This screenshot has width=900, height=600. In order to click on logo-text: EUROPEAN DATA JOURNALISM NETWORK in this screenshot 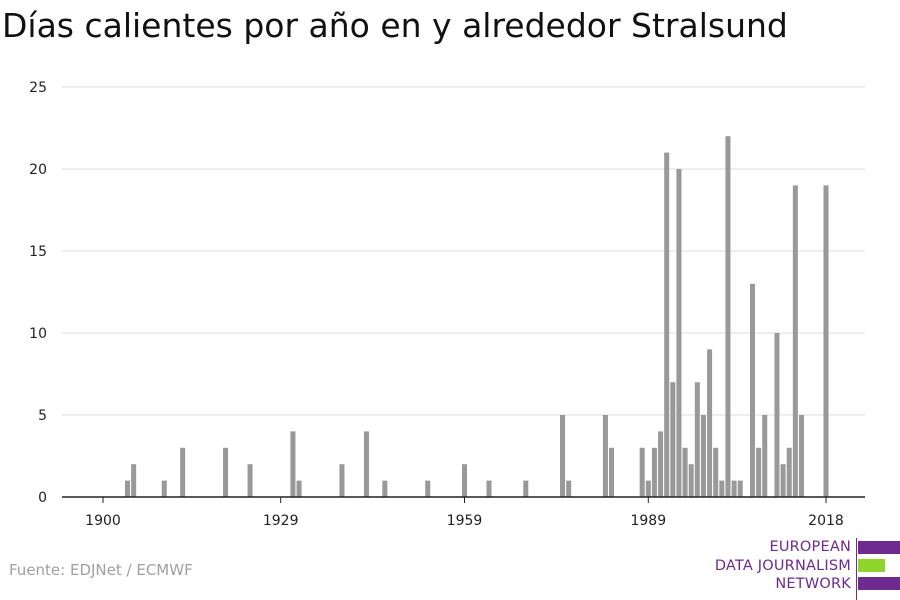, I will do `click(783, 566)`.